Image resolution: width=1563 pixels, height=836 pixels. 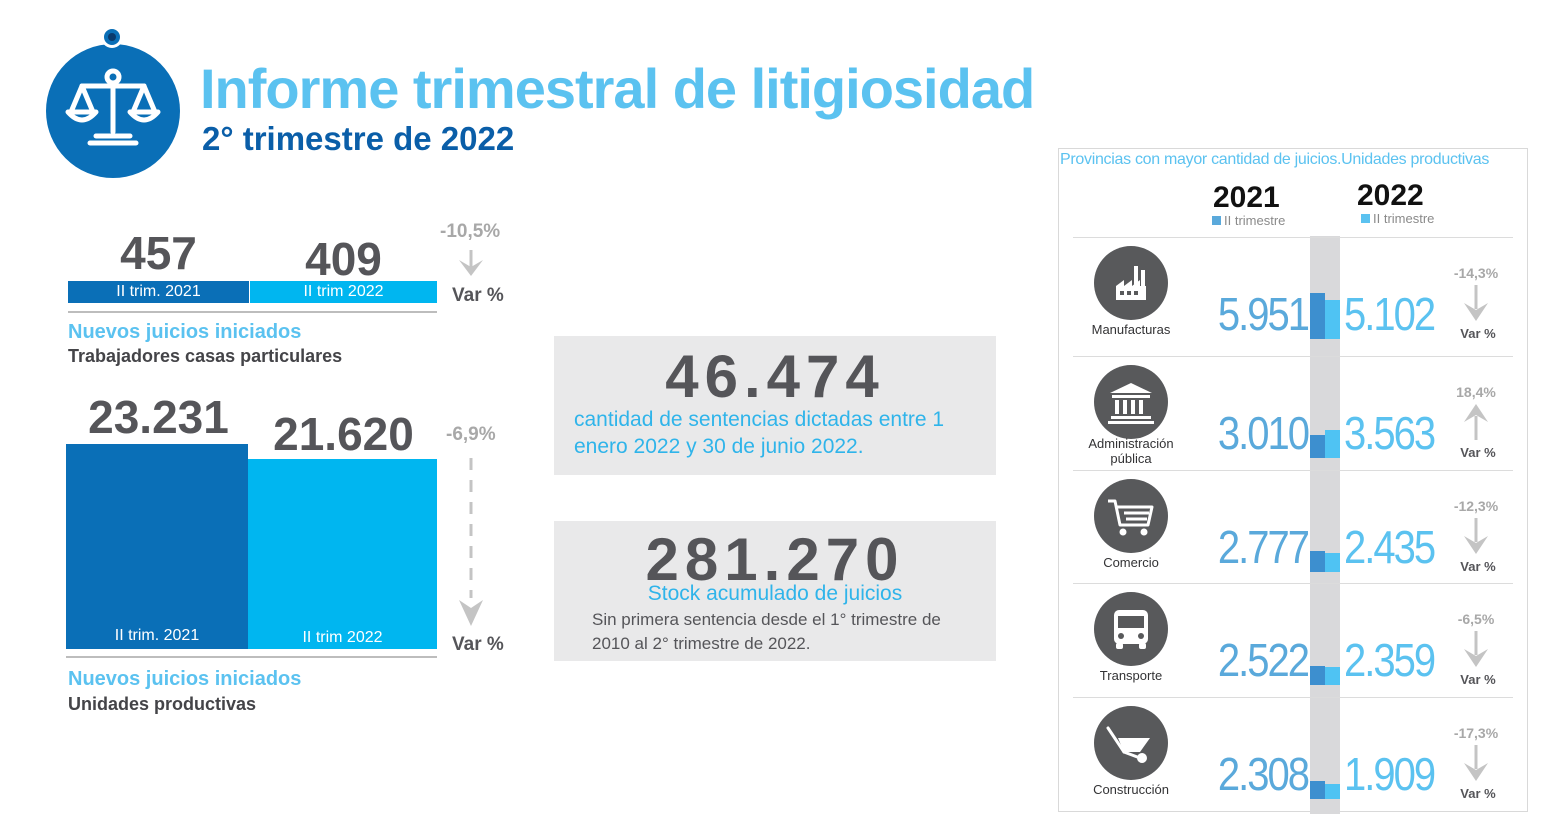 What do you see at coordinates (343, 259) in the screenshot?
I see `chart1-value-2022: 409` at bounding box center [343, 259].